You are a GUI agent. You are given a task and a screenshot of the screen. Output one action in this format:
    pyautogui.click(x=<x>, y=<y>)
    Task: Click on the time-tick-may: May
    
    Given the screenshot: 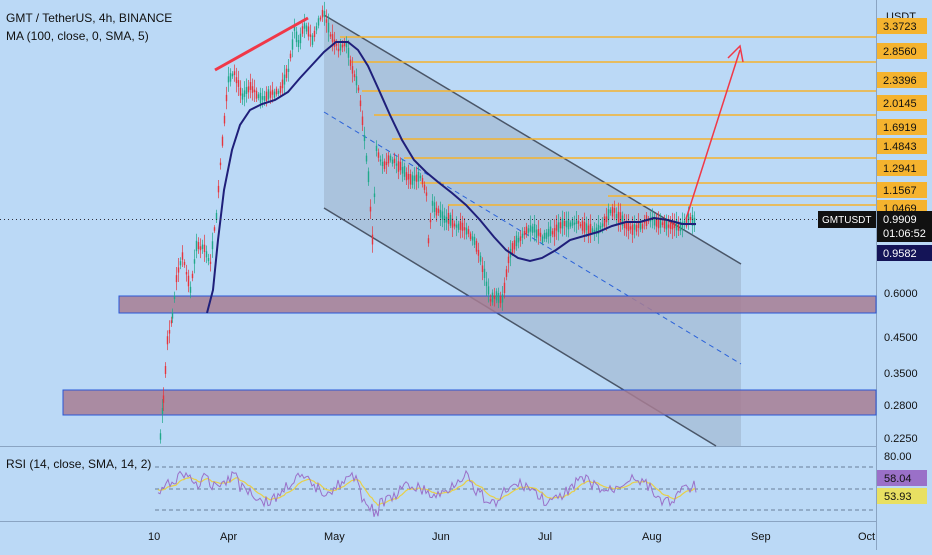 What is the action you would take?
    pyautogui.click(x=334, y=537)
    